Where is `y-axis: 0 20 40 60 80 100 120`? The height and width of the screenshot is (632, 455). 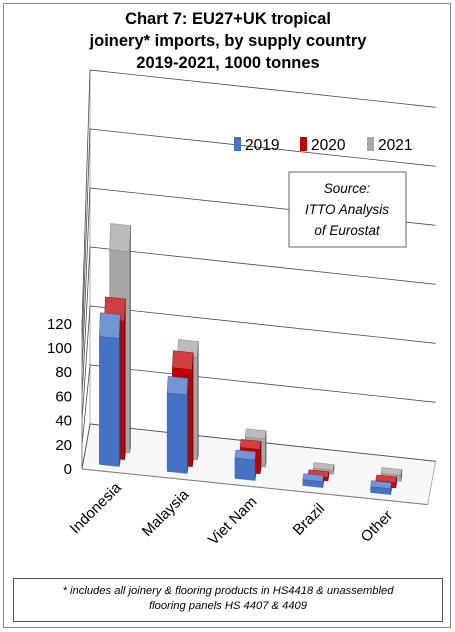
y-axis: 0 20 40 60 80 100 120 is located at coordinates (65, 397).